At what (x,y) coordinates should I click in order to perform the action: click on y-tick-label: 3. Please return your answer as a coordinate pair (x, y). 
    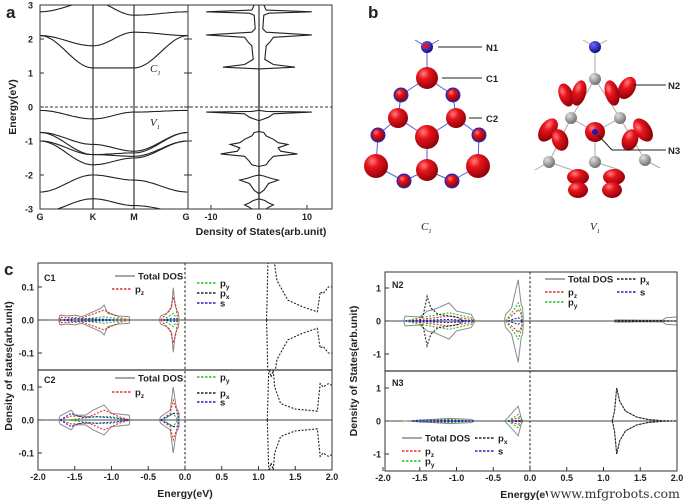
    Looking at the image, I should click on (30, 6).